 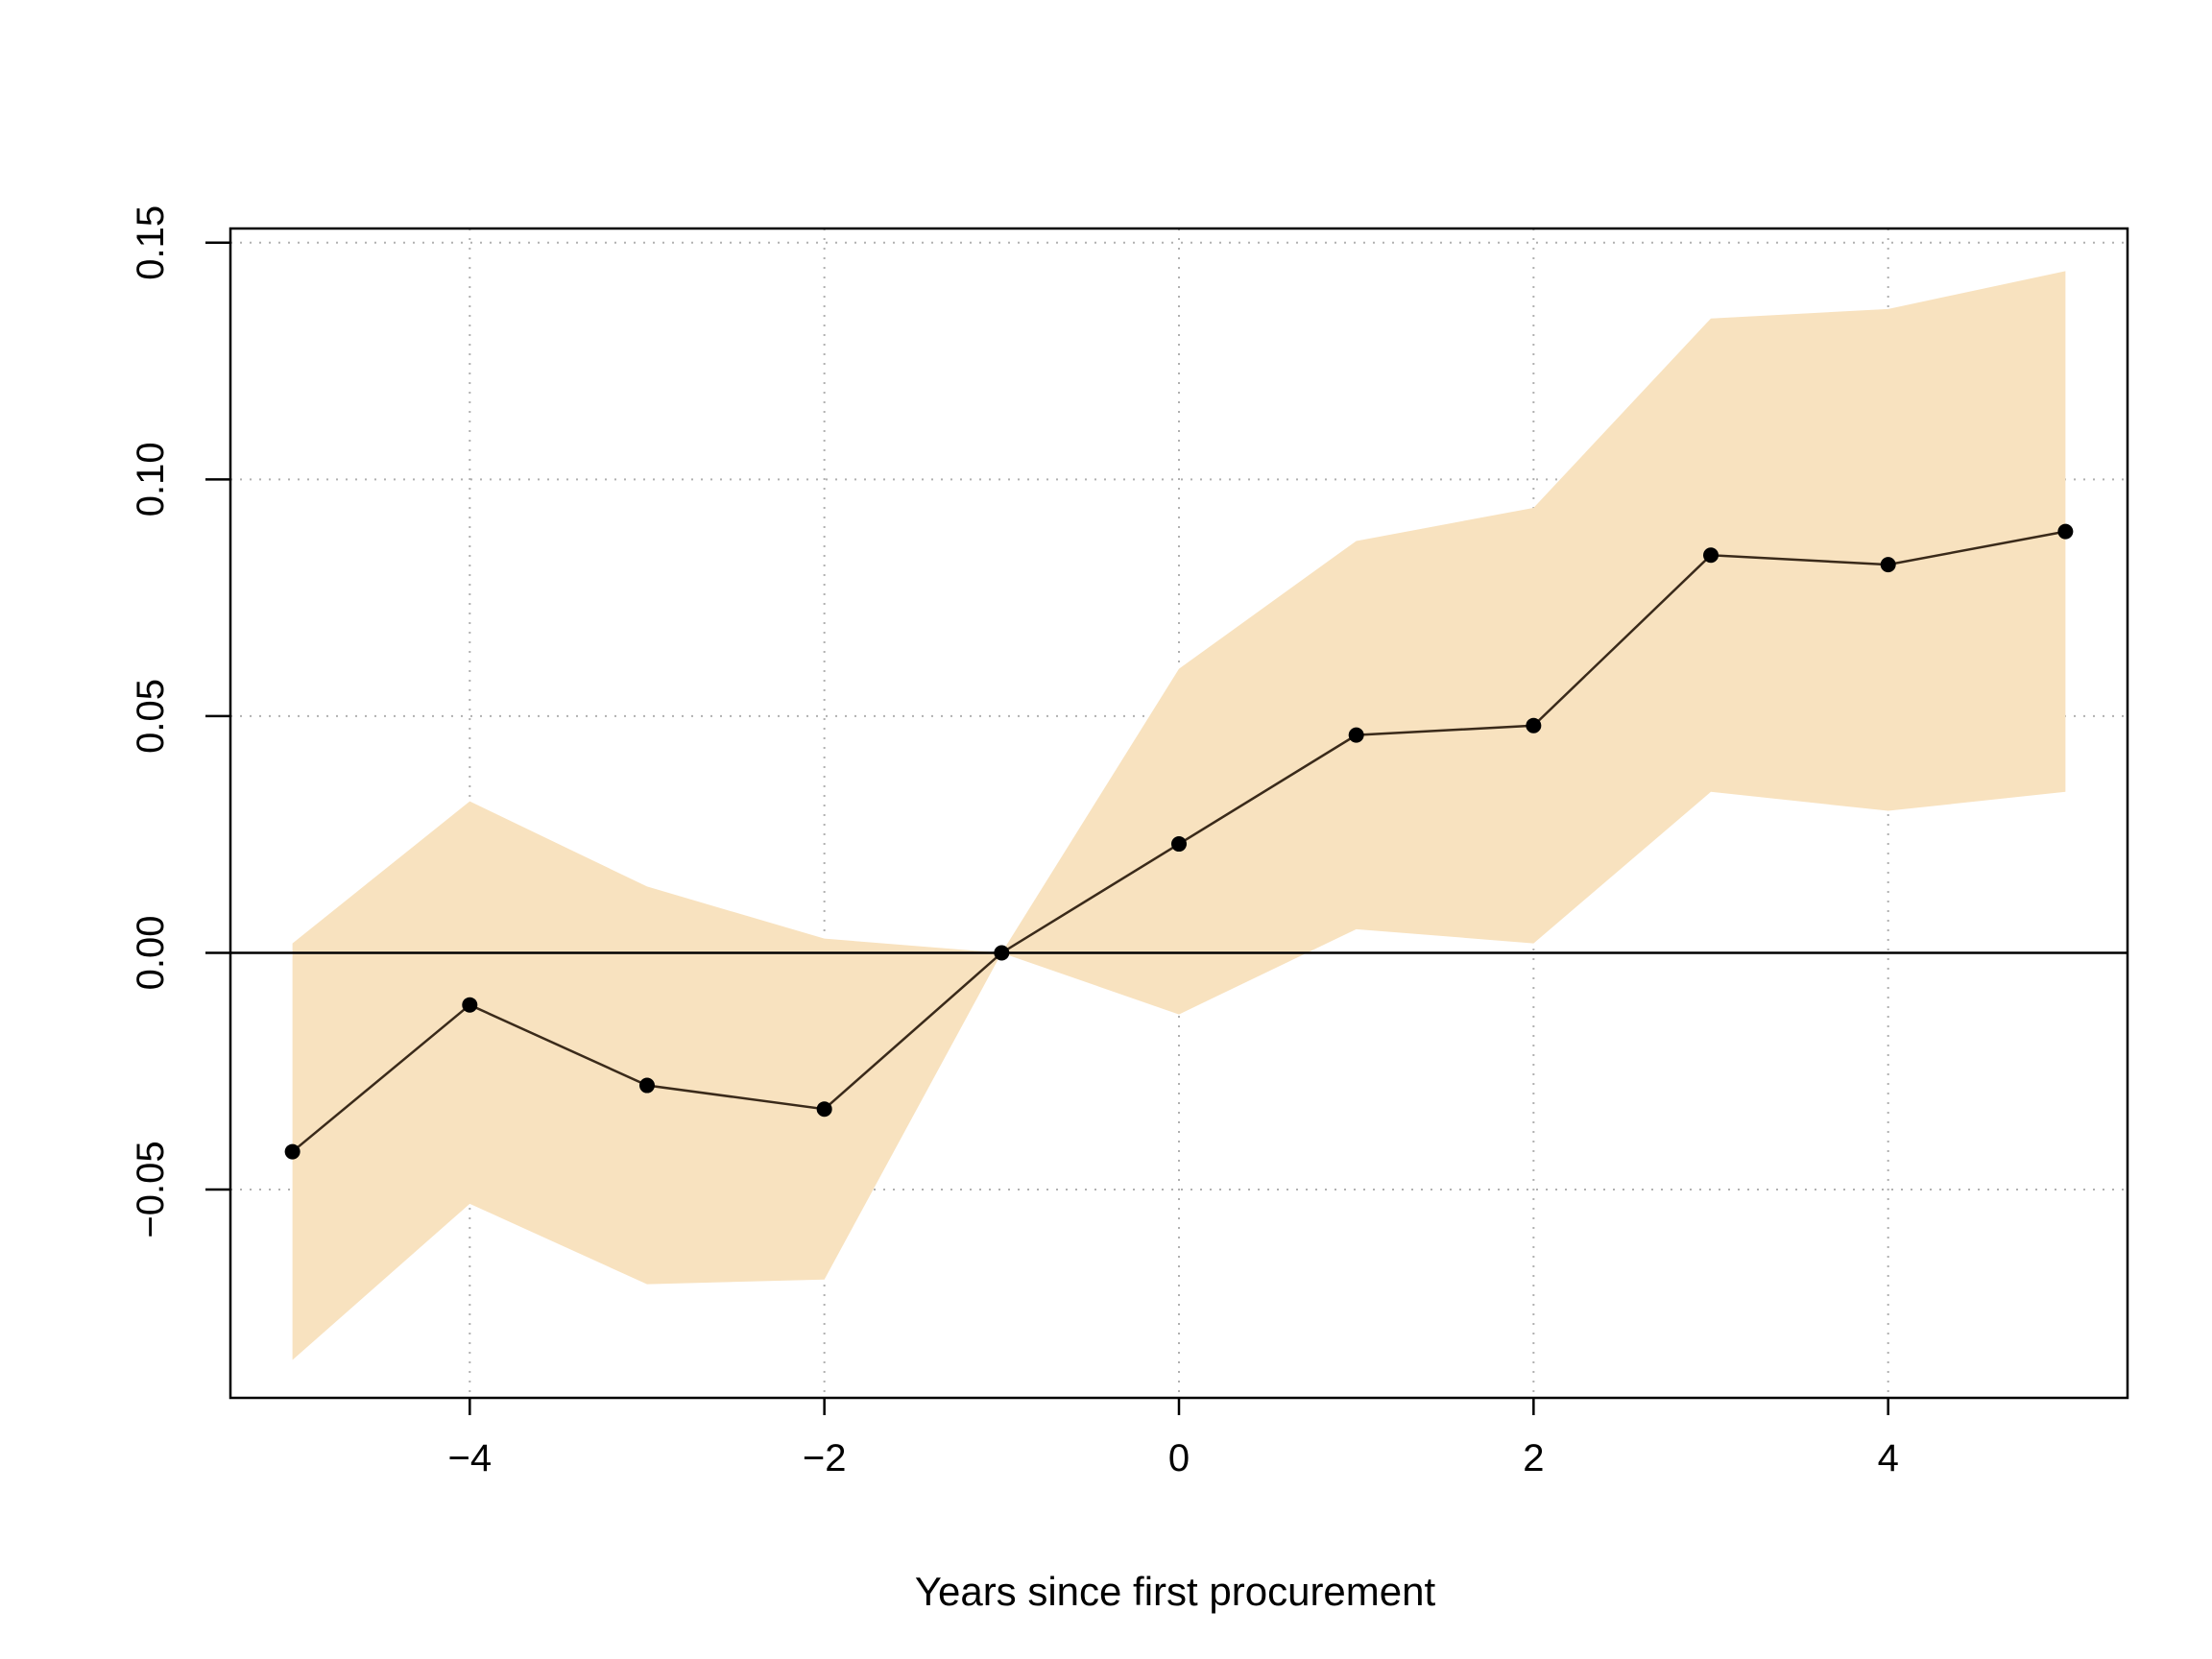 What do you see at coordinates (1179, 1458) in the screenshot?
I see `x-tick-label: 0` at bounding box center [1179, 1458].